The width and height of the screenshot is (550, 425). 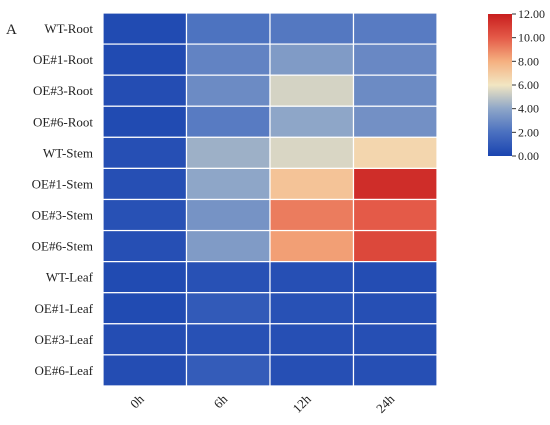 What do you see at coordinates (221, 401) in the screenshot?
I see `column-label: 6h` at bounding box center [221, 401].